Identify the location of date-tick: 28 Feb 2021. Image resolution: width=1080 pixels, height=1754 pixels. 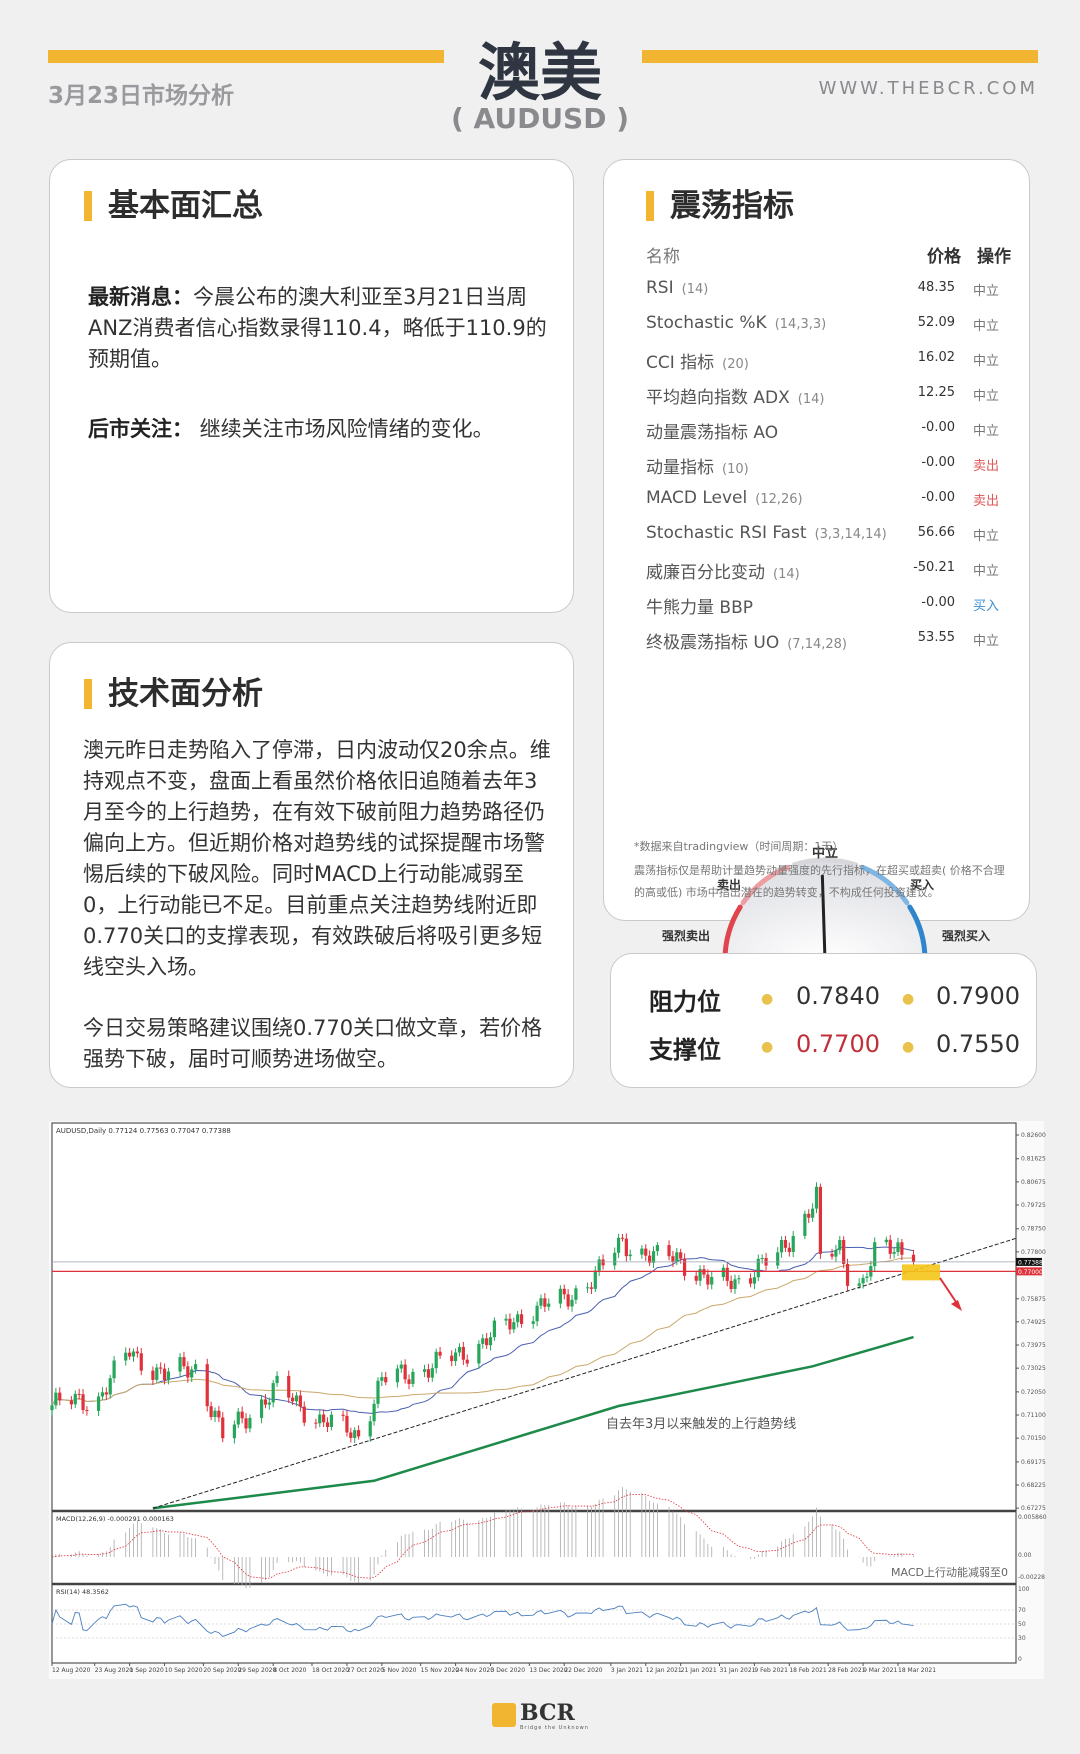
(847, 1670).